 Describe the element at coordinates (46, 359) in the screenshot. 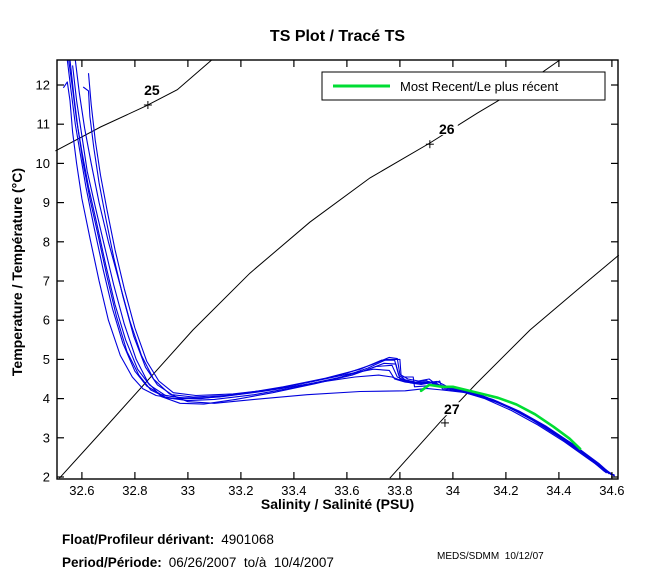

I see `y-tick-label: 5` at that location.